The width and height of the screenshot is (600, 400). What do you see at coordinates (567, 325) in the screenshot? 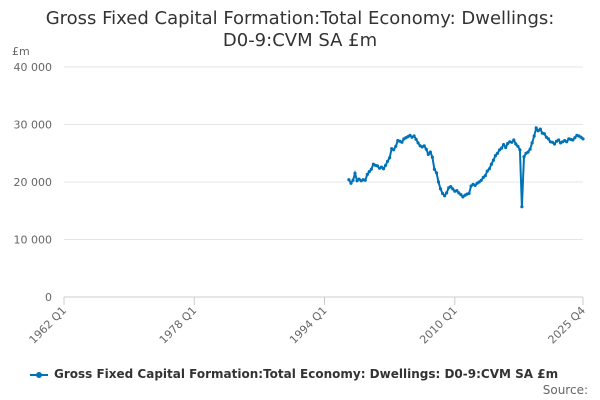
I see `x-tick-label: 2025 Q4` at bounding box center [567, 325].